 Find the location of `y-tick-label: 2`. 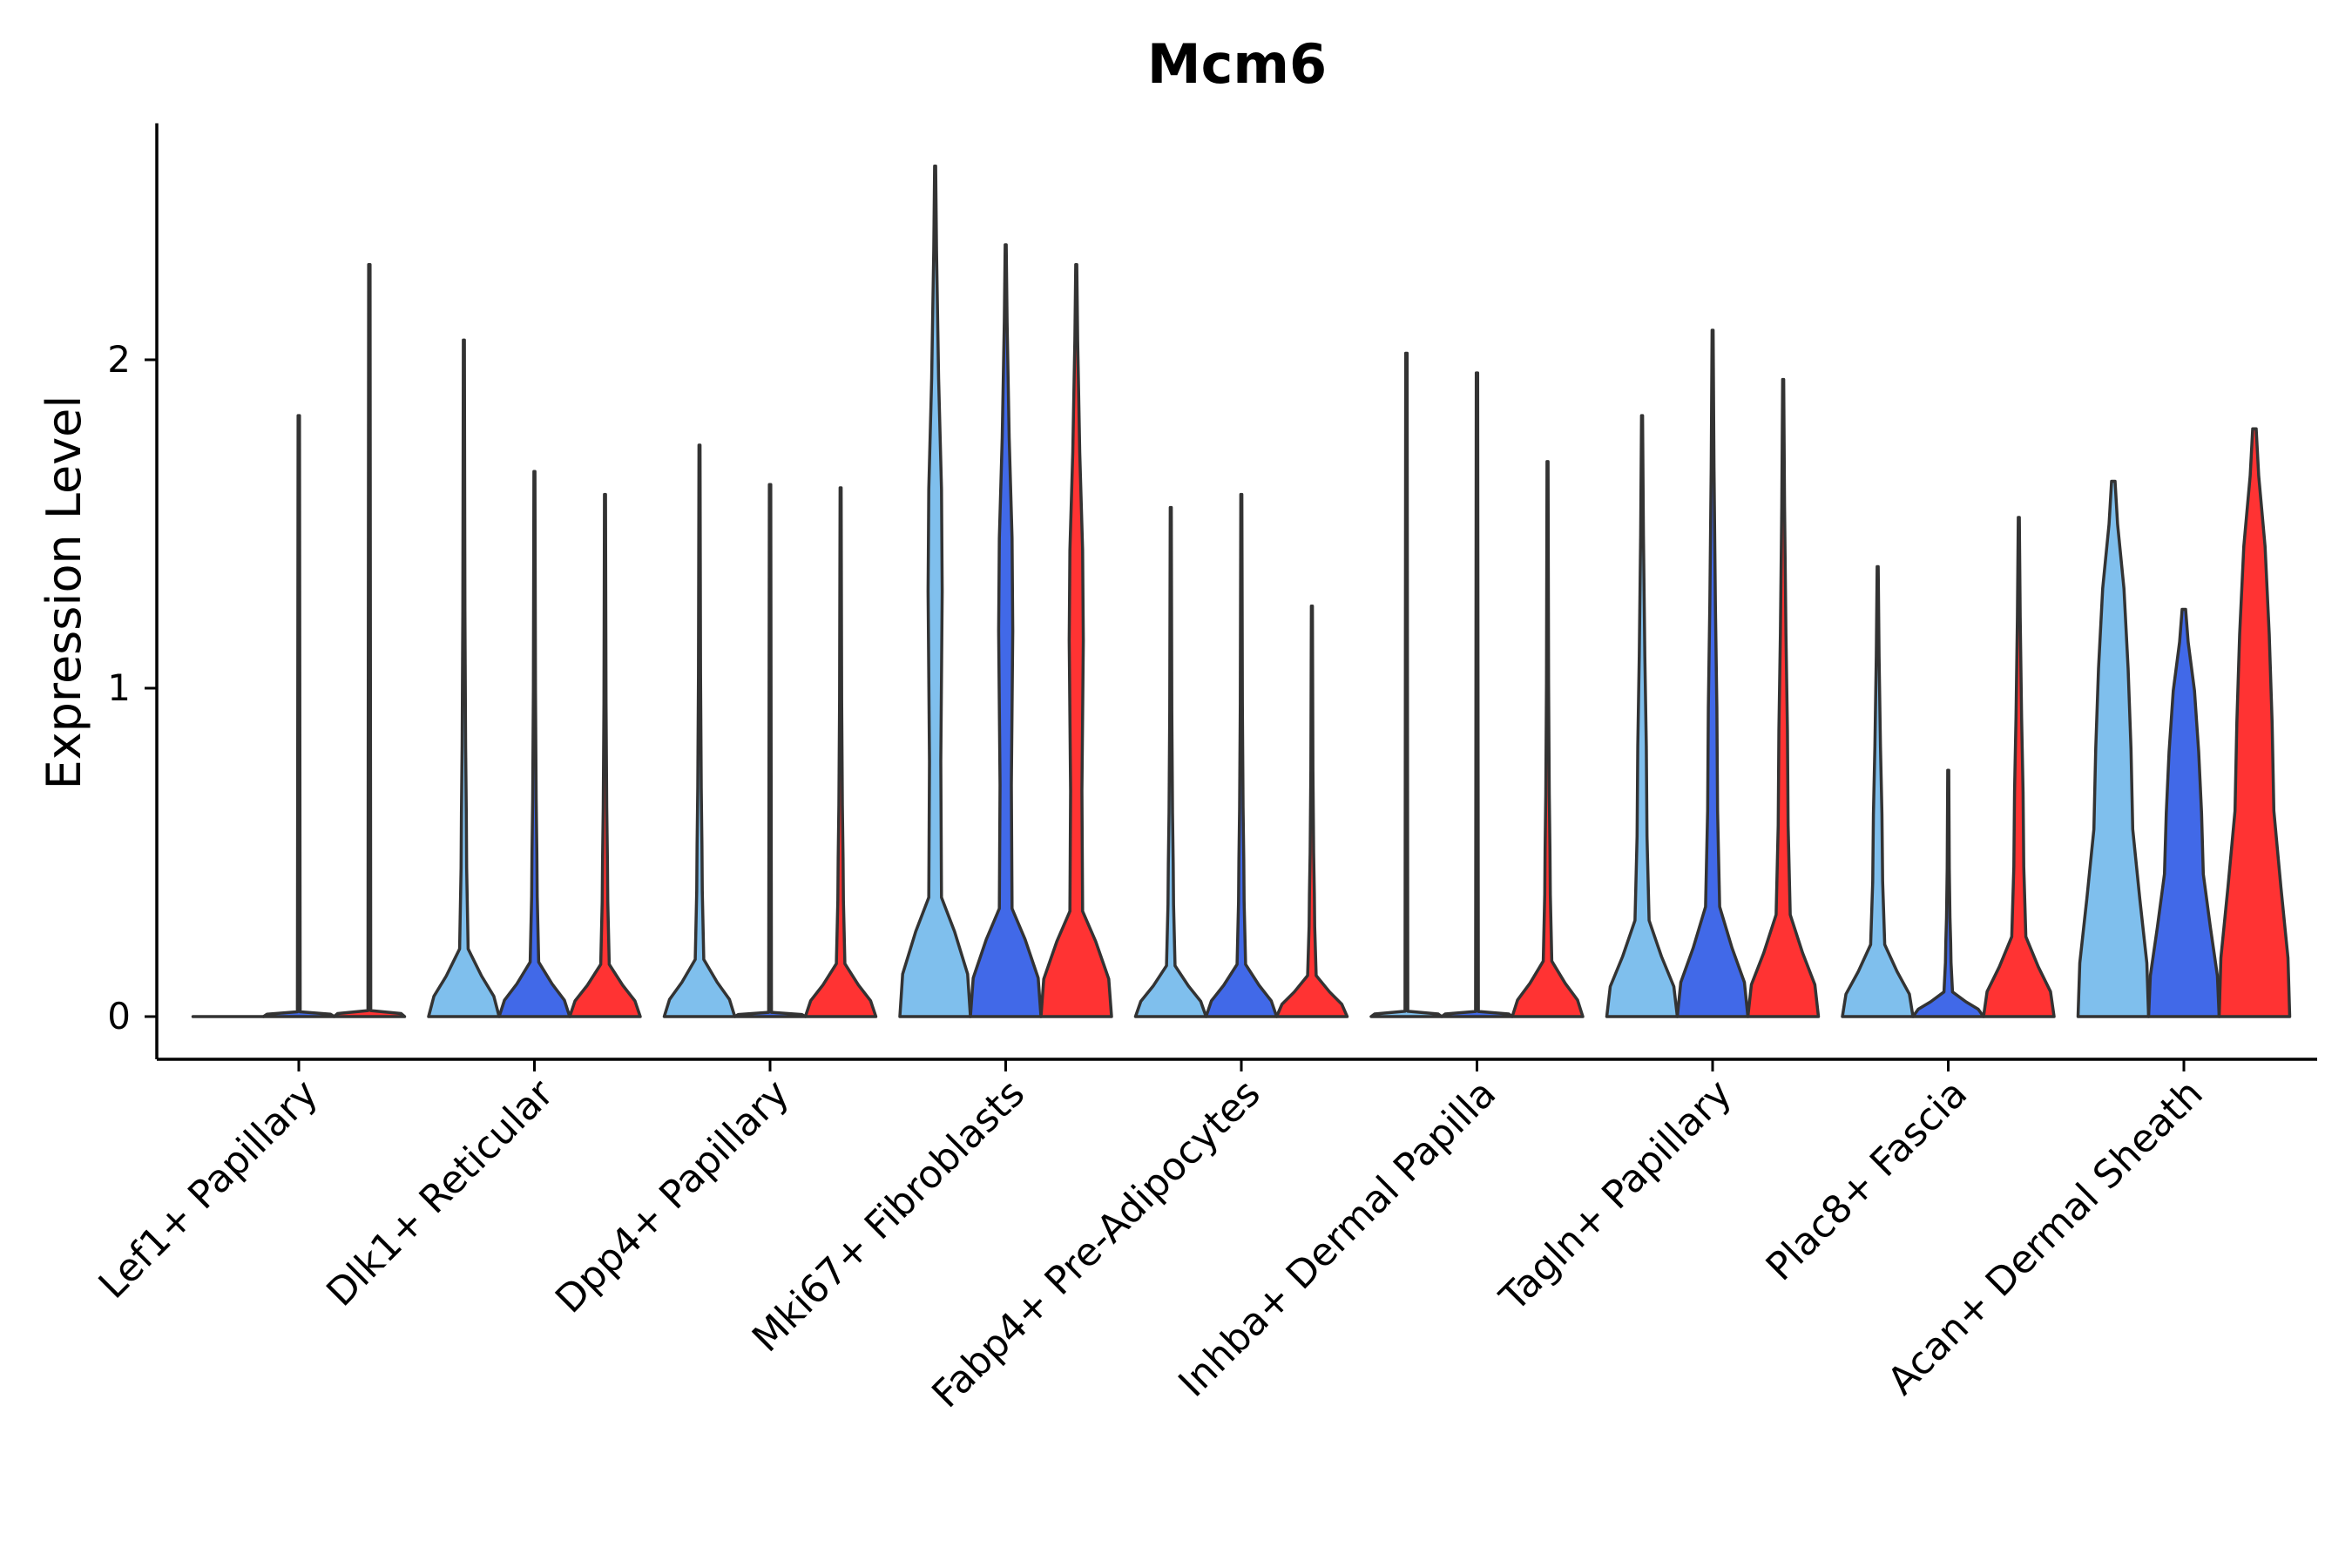

y-tick-label: 2 is located at coordinates (119, 359).